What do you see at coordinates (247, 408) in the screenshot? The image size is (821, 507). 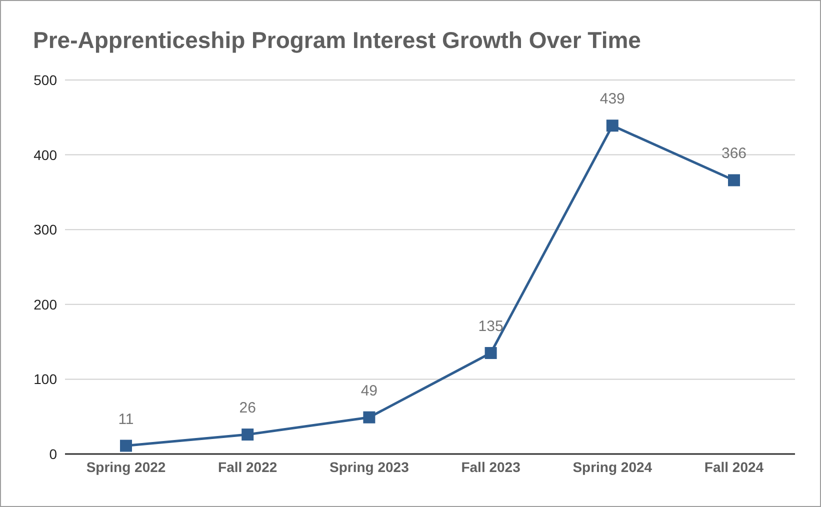 I see `data-label: 26` at bounding box center [247, 408].